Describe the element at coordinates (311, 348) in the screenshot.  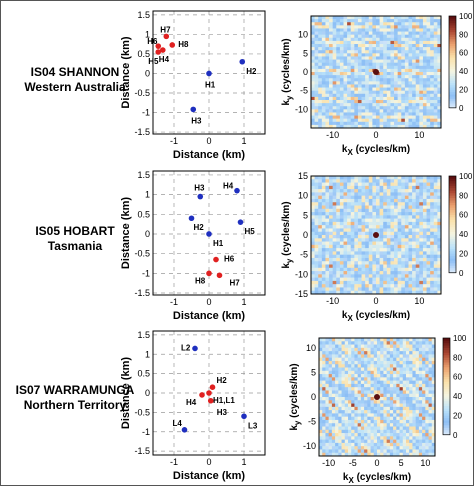
I see `y-tick-label: 10` at that location.